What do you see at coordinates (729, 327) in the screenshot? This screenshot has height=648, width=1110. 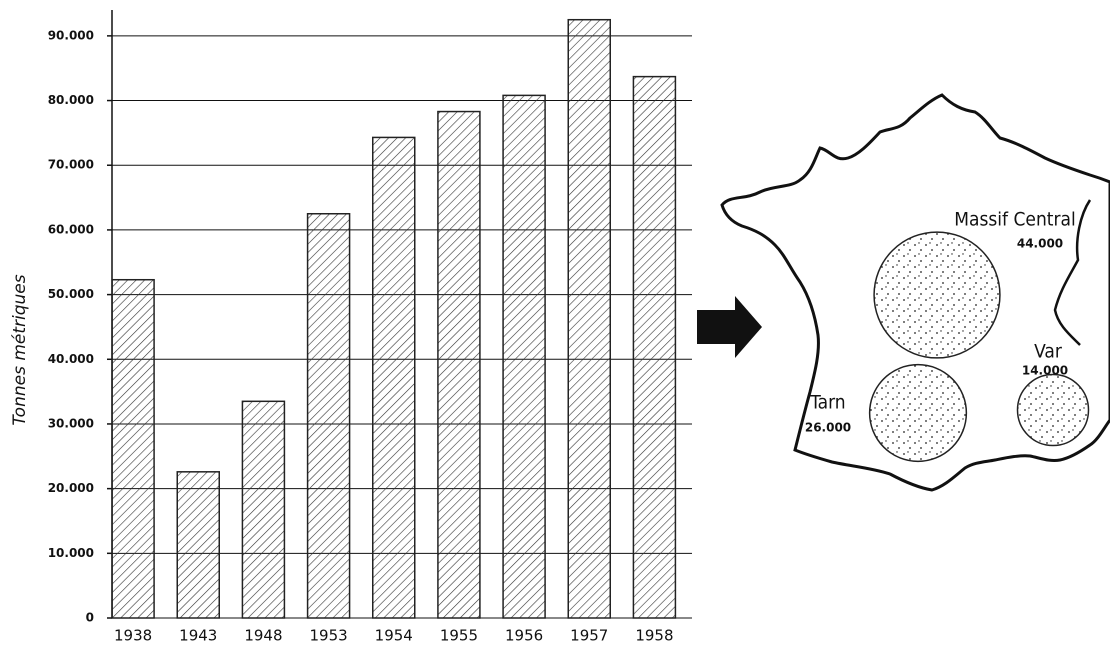 I see `arrow` at bounding box center [729, 327].